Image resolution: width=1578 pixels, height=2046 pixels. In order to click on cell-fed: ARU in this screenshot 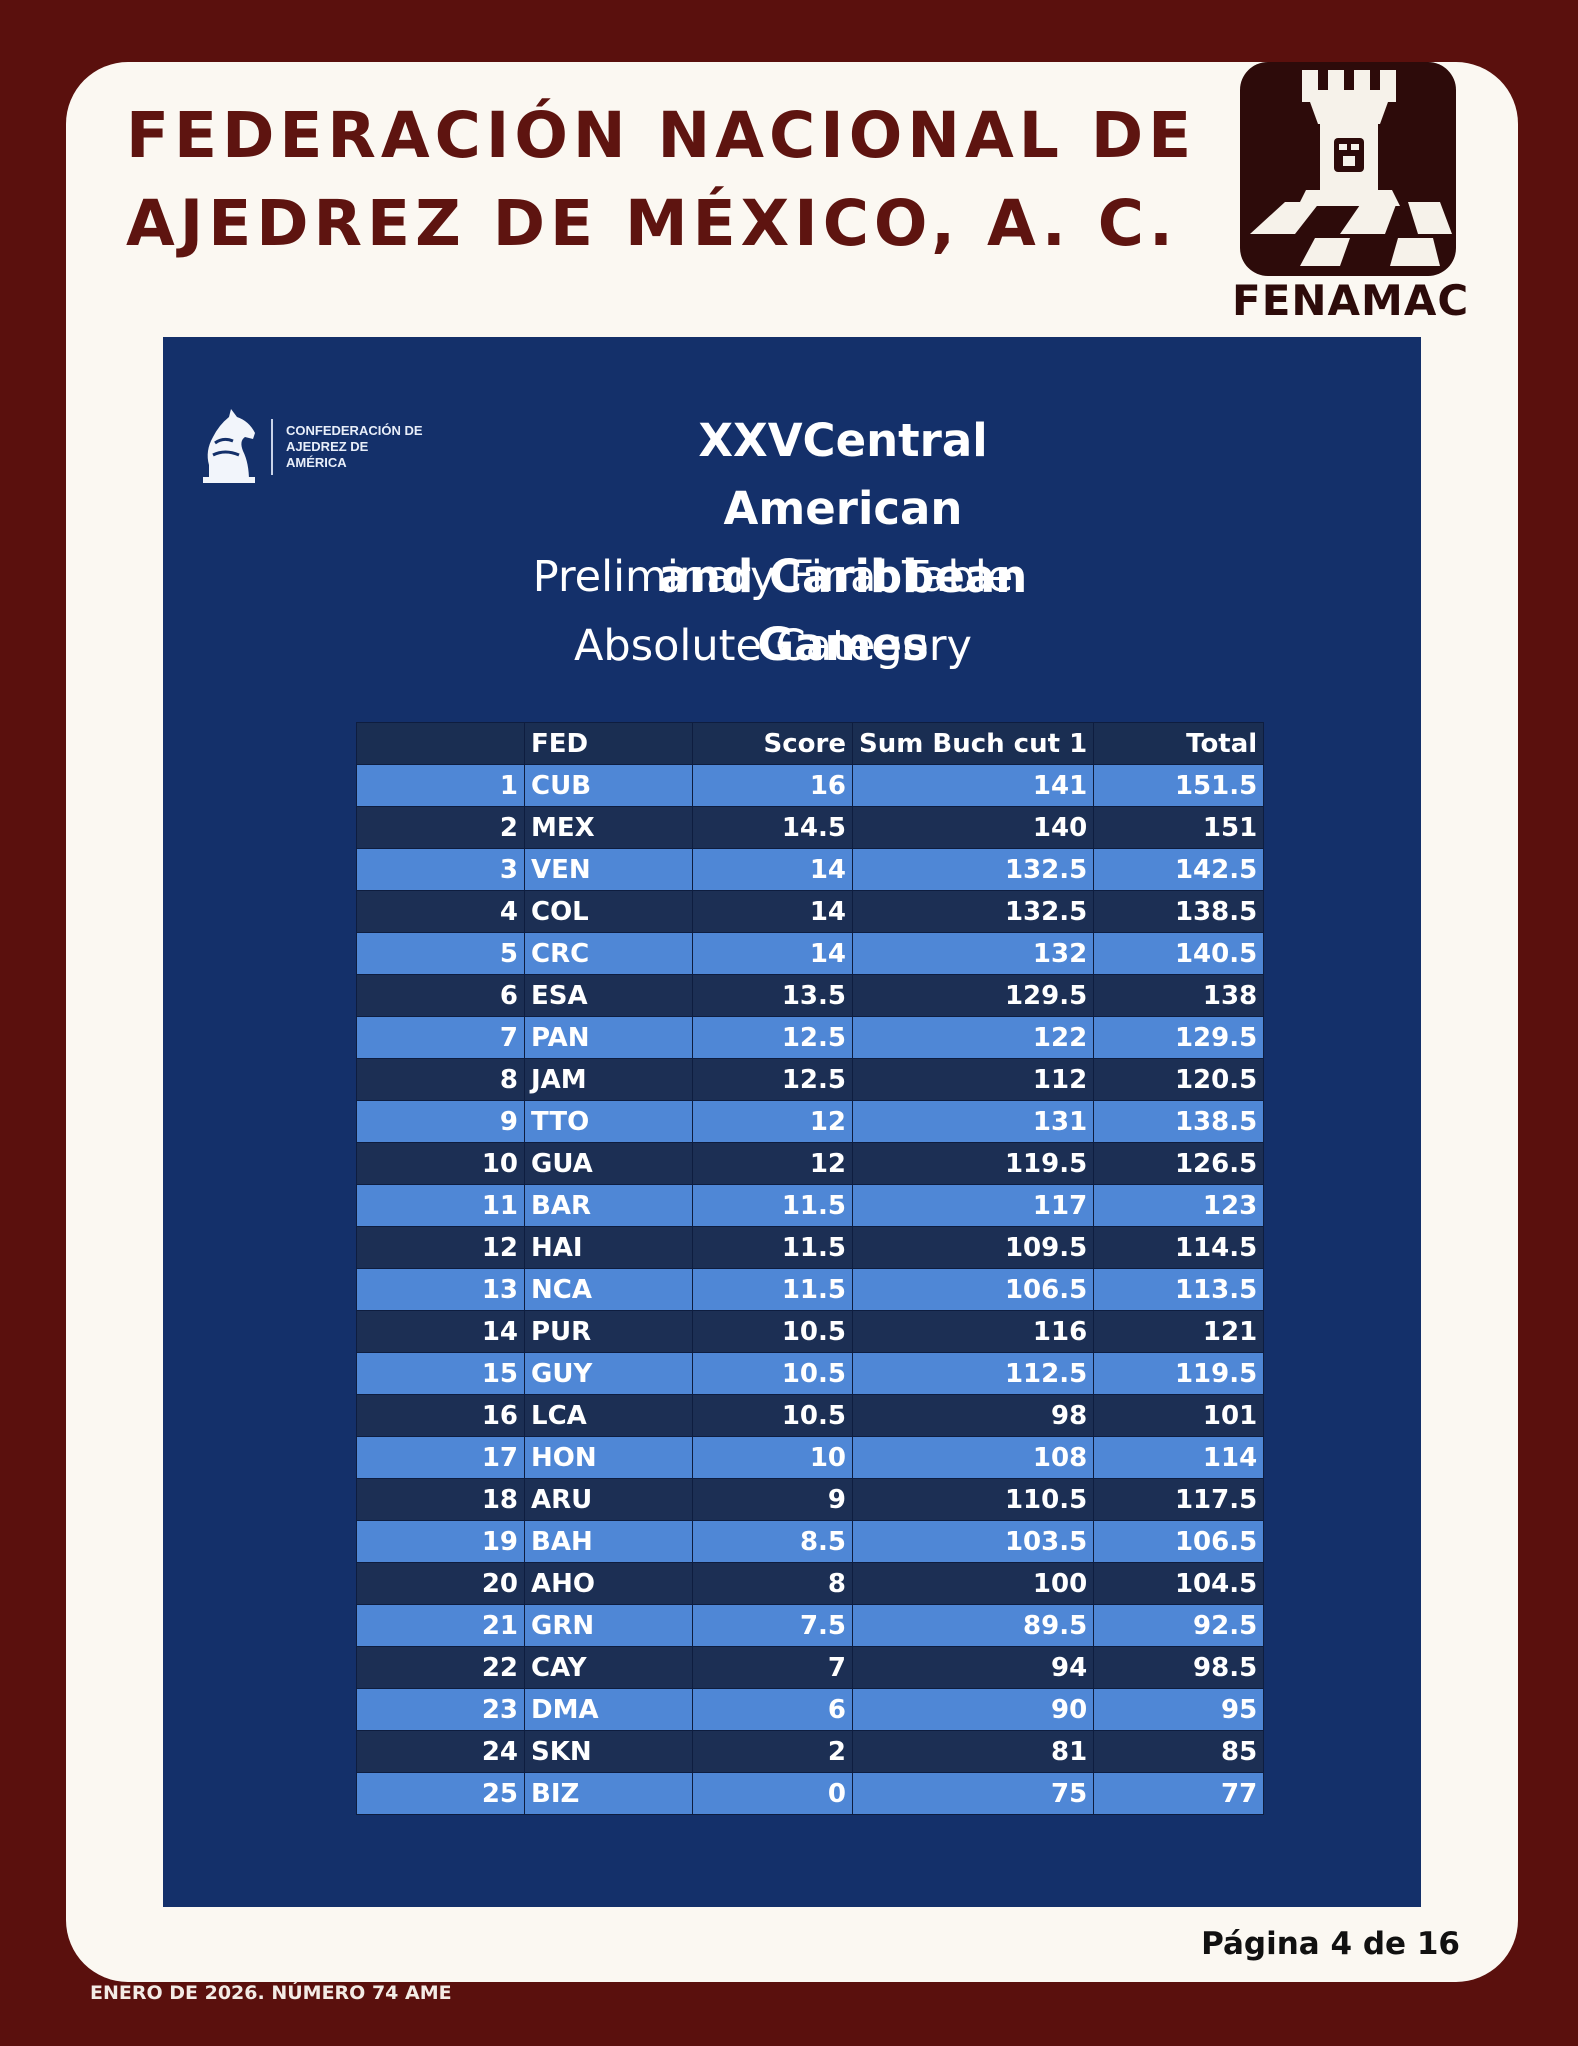, I will do `click(608, 1499)`.